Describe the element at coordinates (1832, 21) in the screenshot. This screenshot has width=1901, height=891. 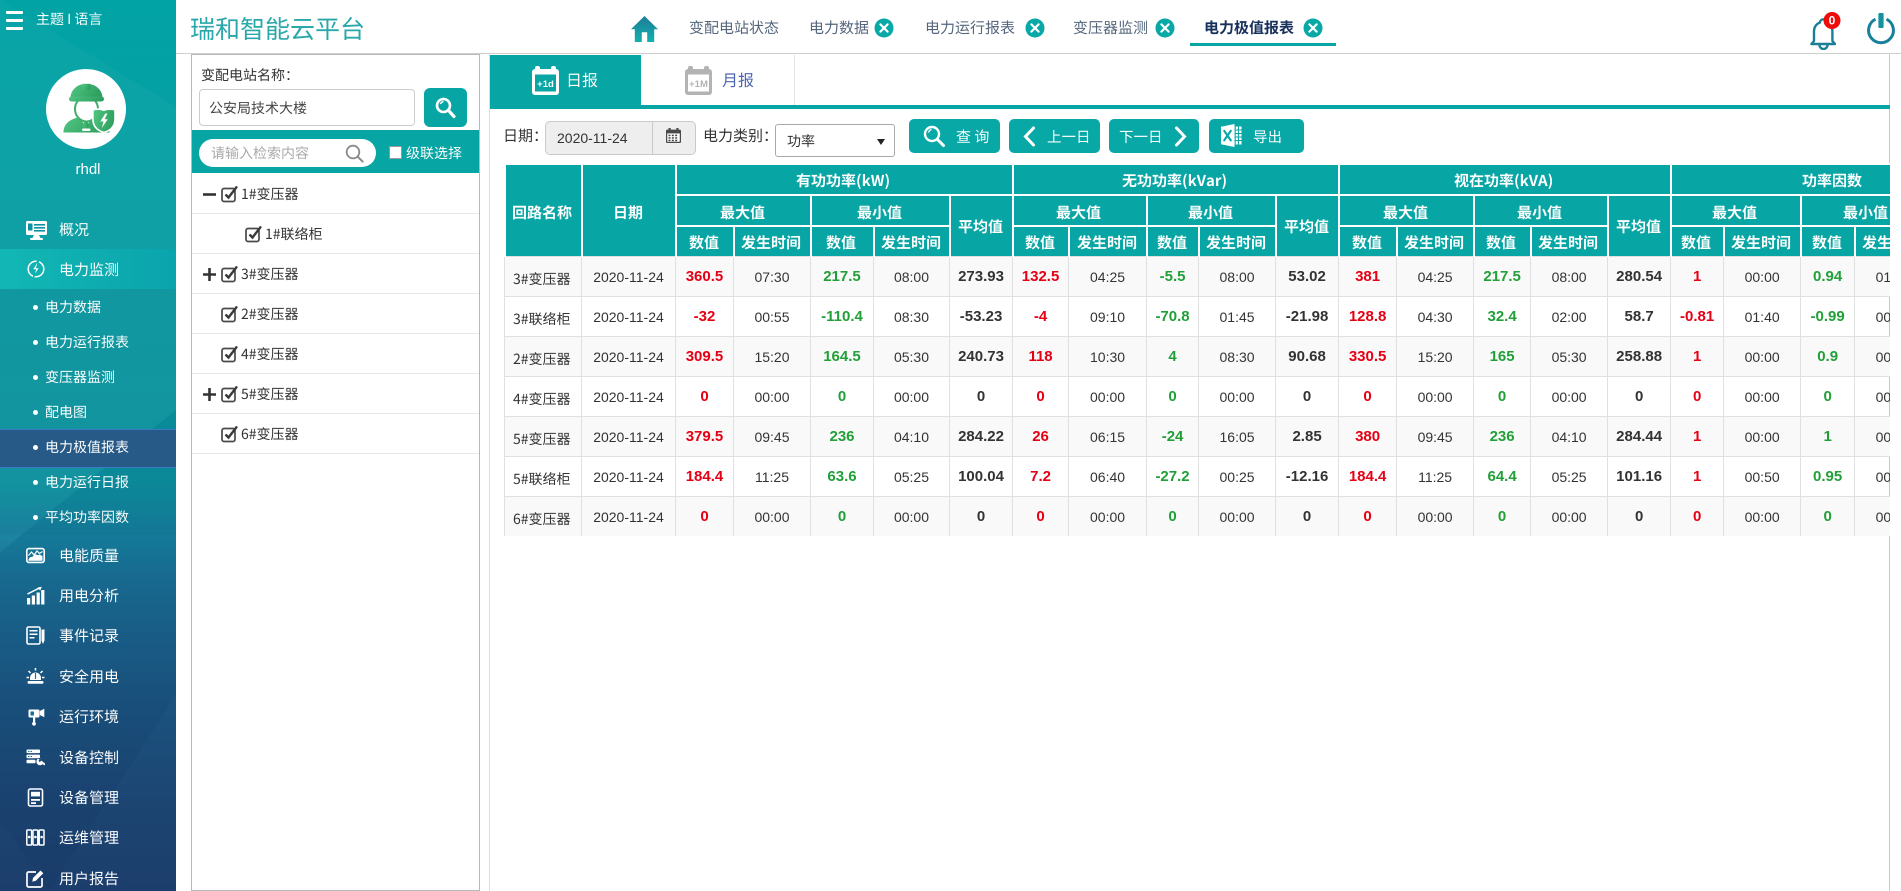
I see `svg-text: 0` at that location.